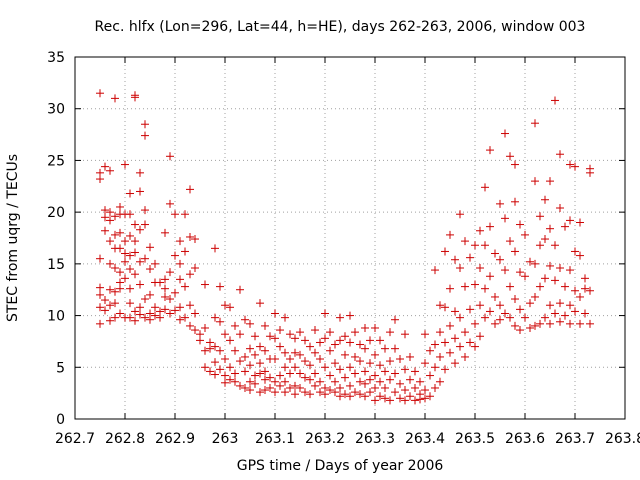 This screenshot has width=640, height=480. Describe the element at coordinates (475, 439) in the screenshot. I see `x-tick-label: 263.5` at that location.